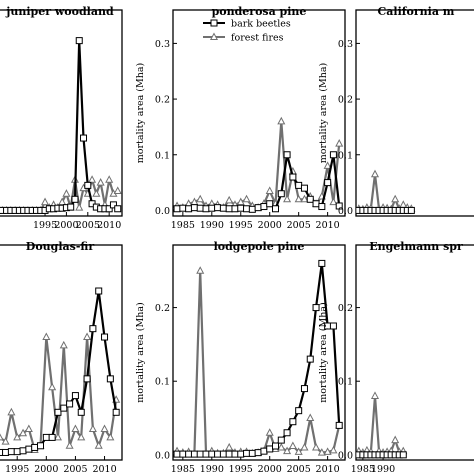  What do you see at coordinates (59, 11) in the screenshot?
I see `panel-title: juniper woodland` at bounding box center [59, 11].